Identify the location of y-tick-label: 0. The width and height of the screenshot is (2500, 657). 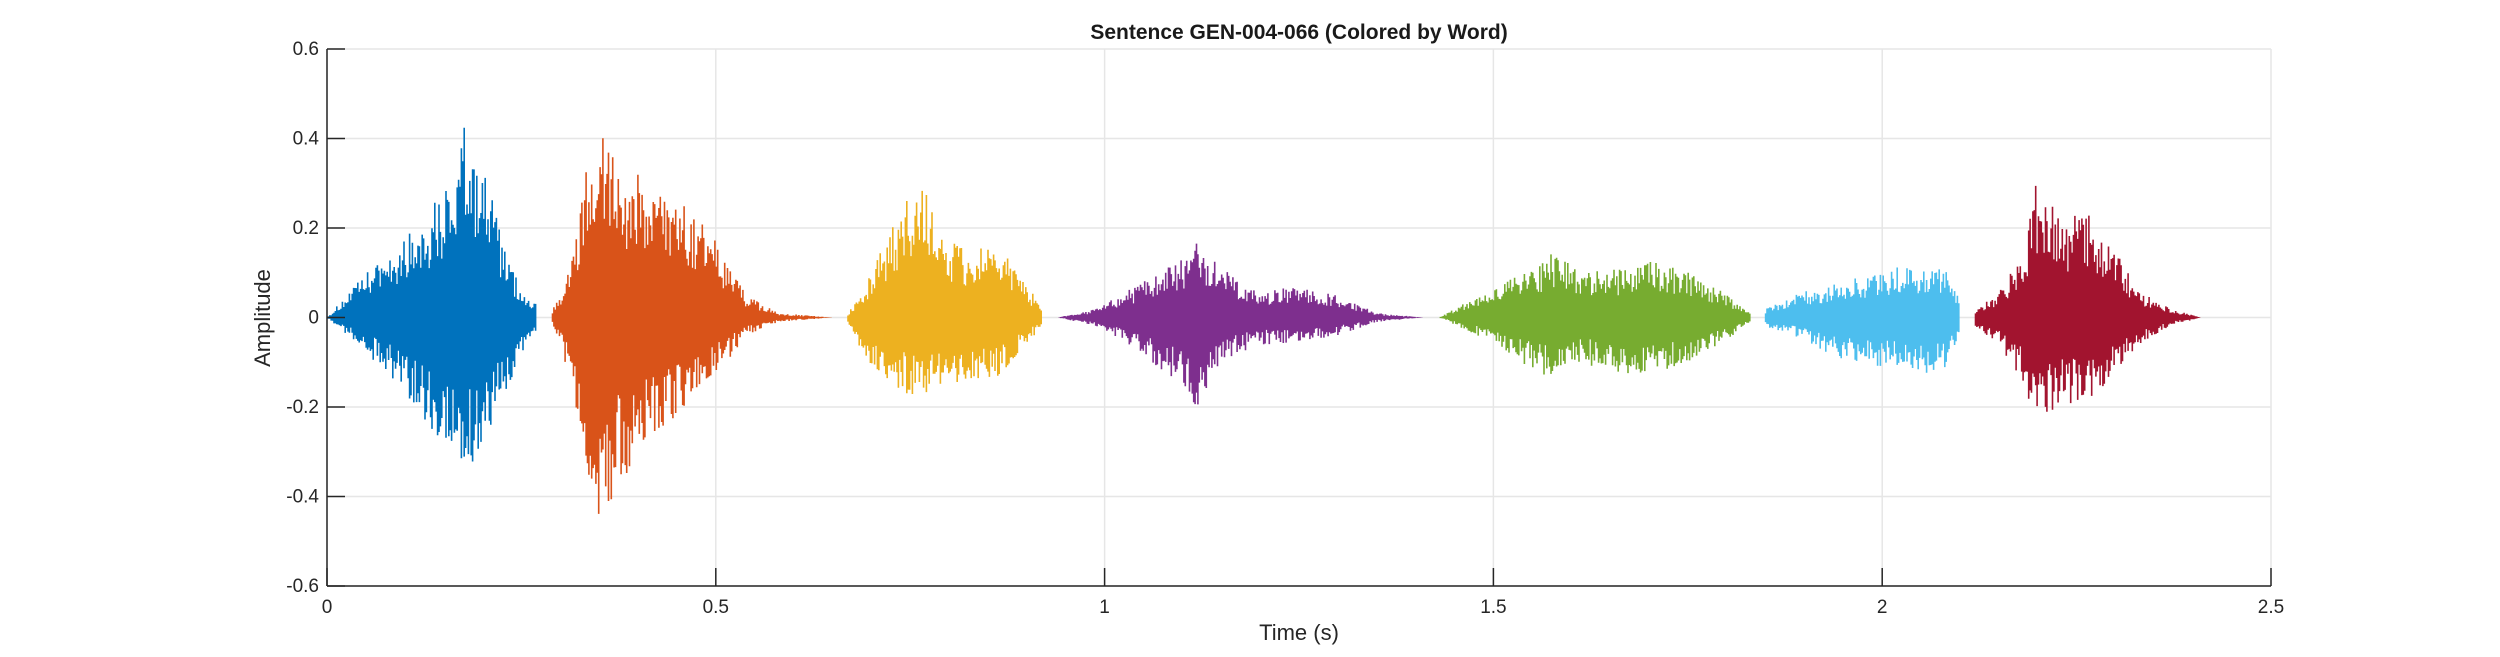
(313, 318).